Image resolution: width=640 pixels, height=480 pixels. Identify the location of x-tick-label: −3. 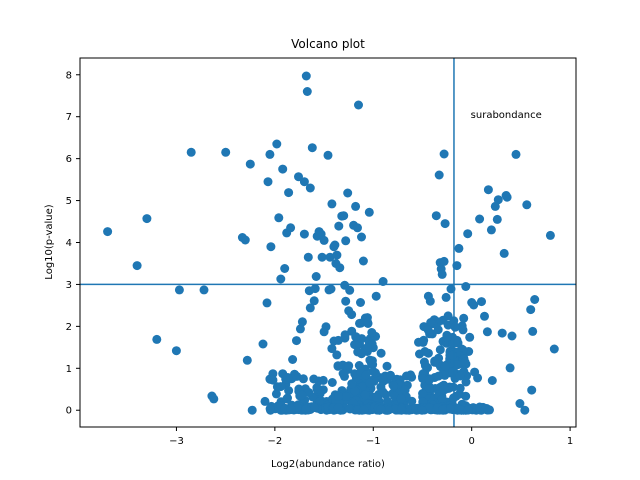
(176, 441).